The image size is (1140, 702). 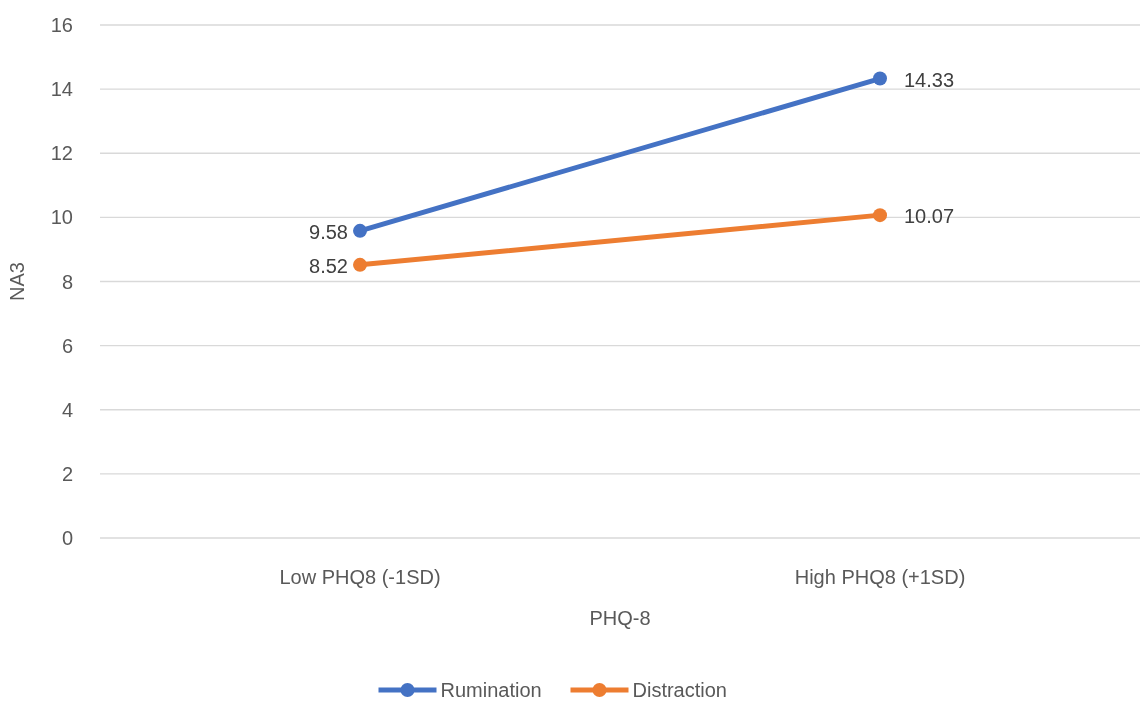 I want to click on legend-label: Rumination, so click(x=491, y=690).